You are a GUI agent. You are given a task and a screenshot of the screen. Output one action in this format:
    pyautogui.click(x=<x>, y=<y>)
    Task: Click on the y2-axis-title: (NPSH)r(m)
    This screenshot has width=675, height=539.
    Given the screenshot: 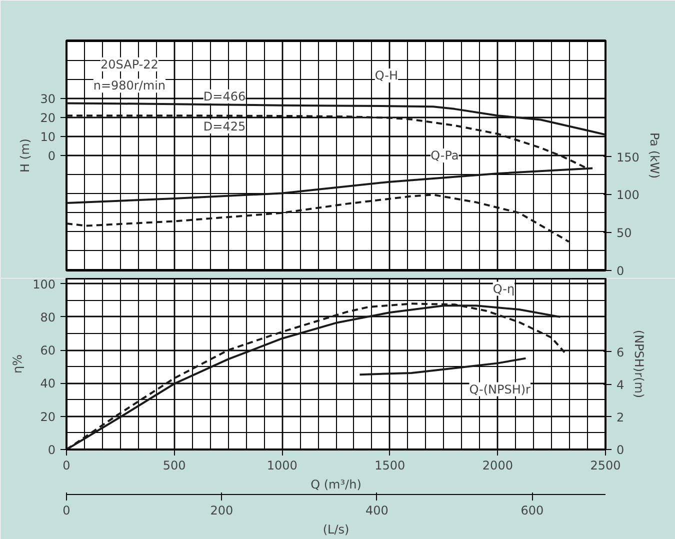 What is the action you would take?
    pyautogui.click(x=639, y=364)
    